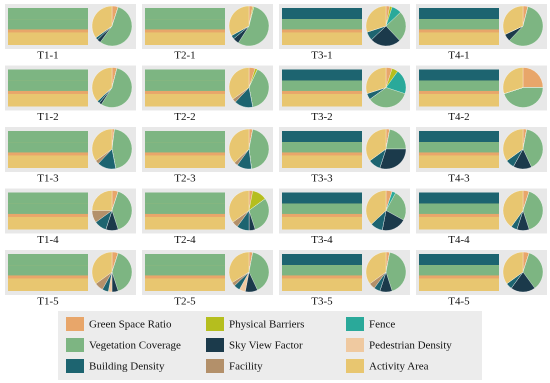 The width and height of the screenshot is (550, 383). I want to click on panel-label: T3-5, so click(322, 302).